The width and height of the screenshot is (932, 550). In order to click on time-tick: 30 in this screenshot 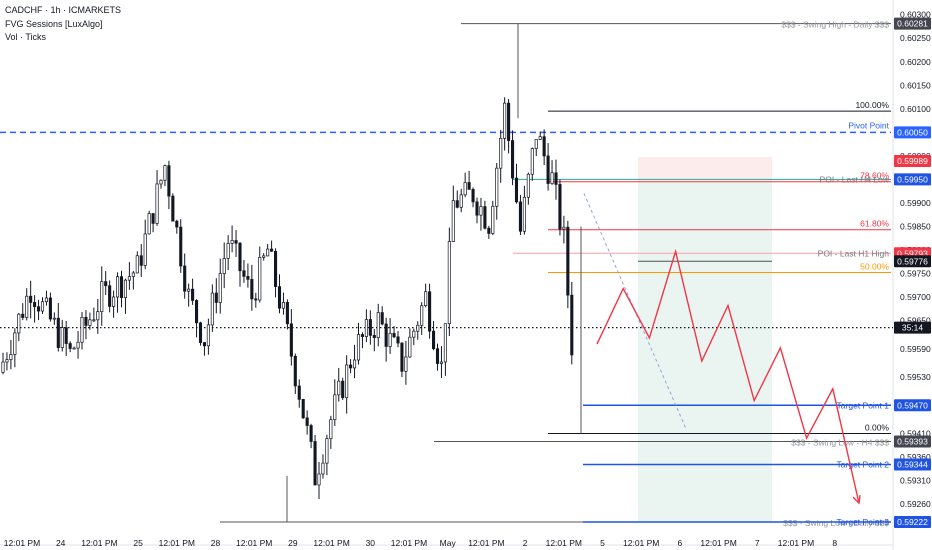, I will do `click(371, 543)`.